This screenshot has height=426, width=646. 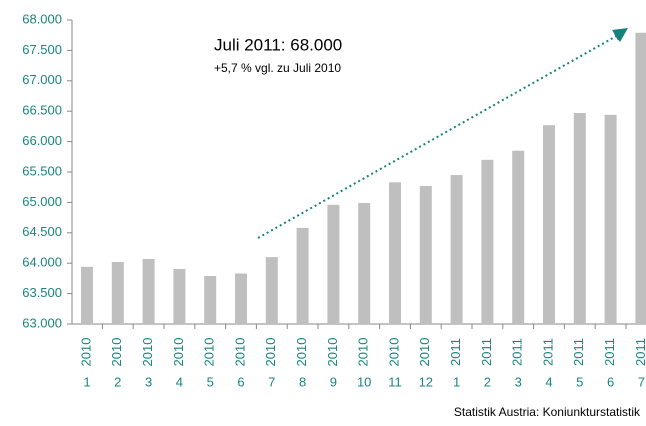 What do you see at coordinates (42, 292) in the screenshot?
I see `y-tick-label: 63.500` at bounding box center [42, 292].